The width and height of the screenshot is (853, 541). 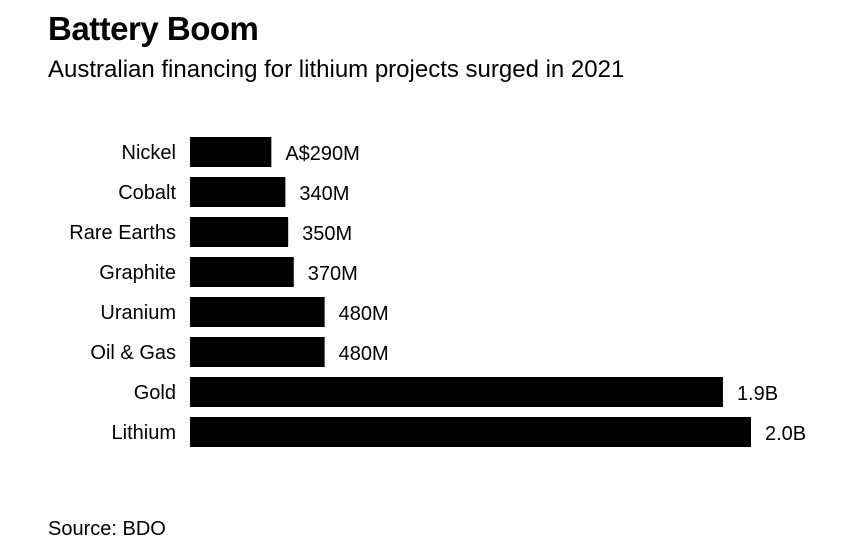 What do you see at coordinates (133, 353) in the screenshot?
I see `category-label: Oil & Gas` at bounding box center [133, 353].